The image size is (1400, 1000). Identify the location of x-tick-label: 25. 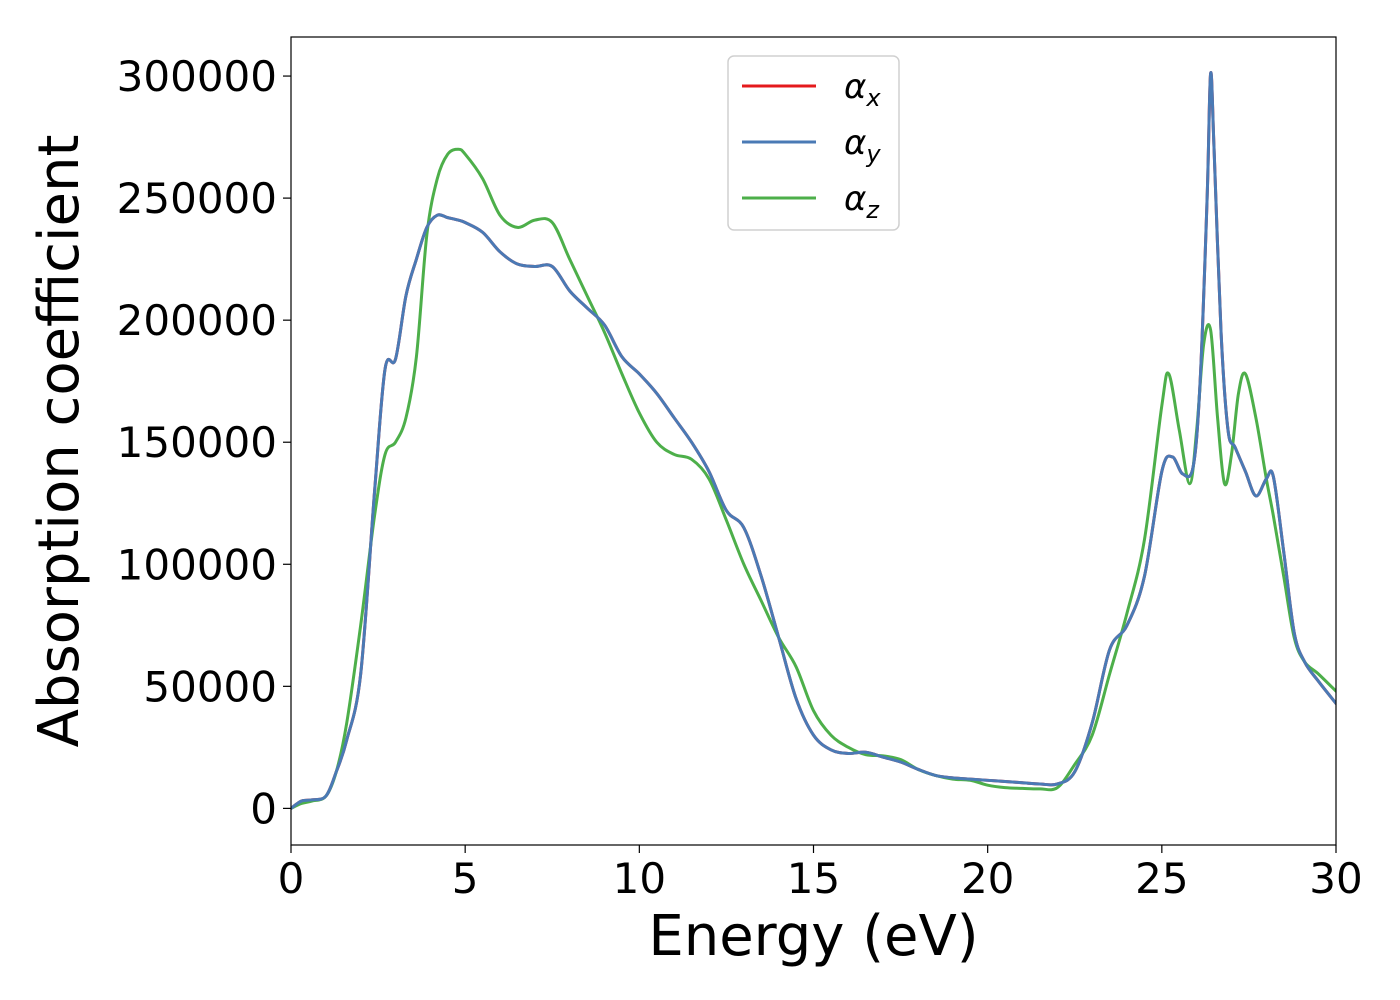
(1161, 878).